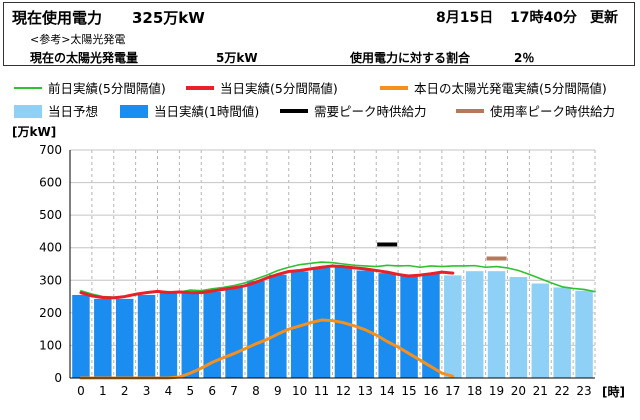  Describe the element at coordinates (267, 349) in the screenshot. I see `series-solar-line` at that location.